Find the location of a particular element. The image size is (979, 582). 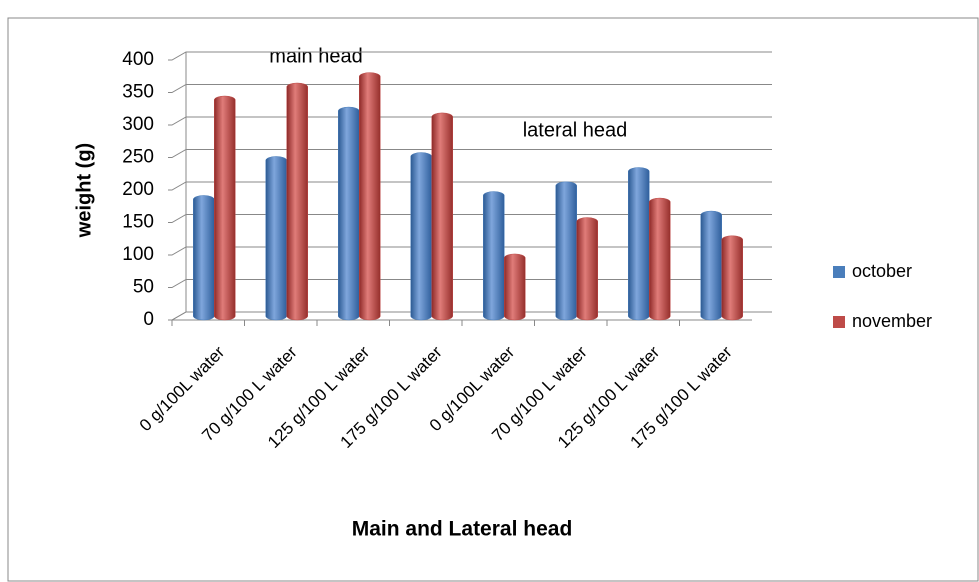

y-tick-label: 50 is located at coordinates (143, 287).